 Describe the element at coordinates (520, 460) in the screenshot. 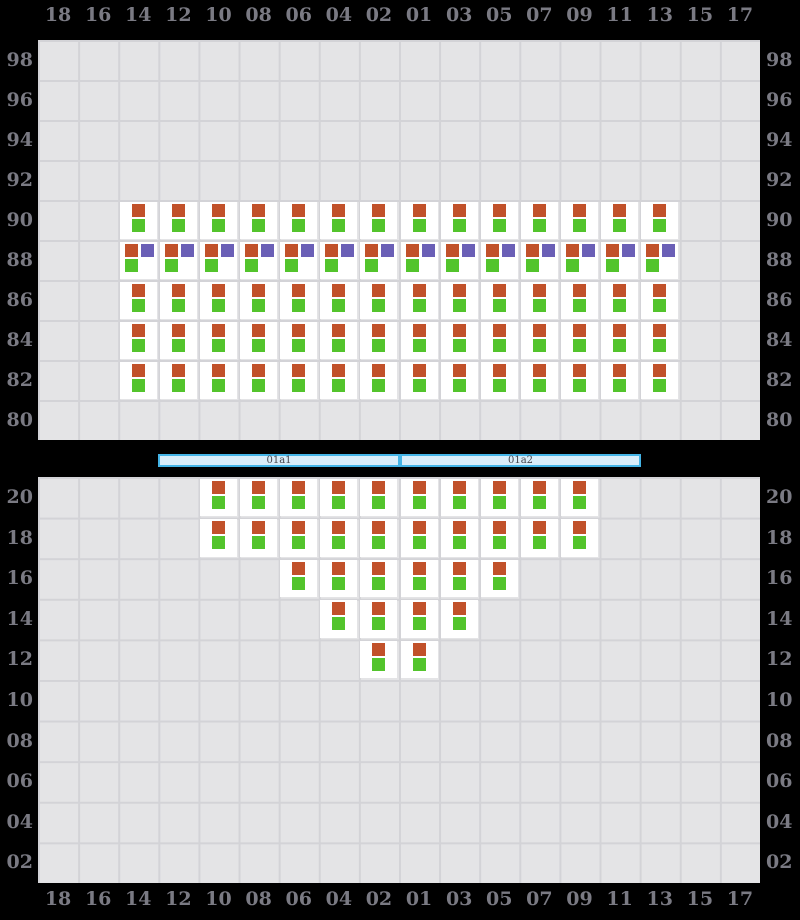

I see `hatch-cover-2: 01a2` at that location.